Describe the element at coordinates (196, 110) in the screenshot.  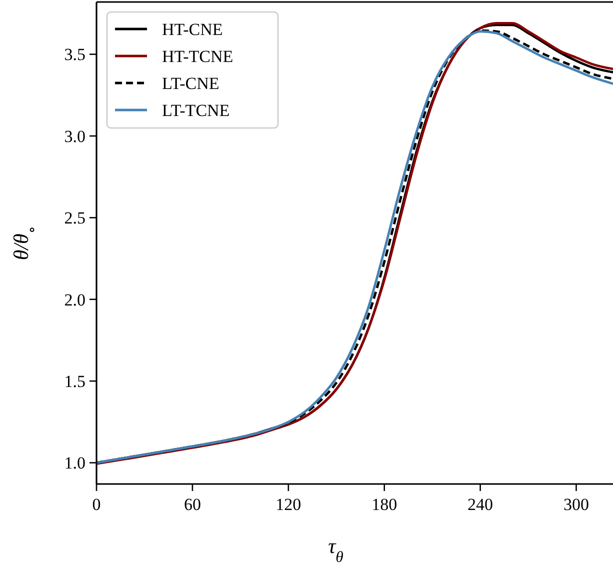
I see `legend-label: LT-TCNE` at that location.